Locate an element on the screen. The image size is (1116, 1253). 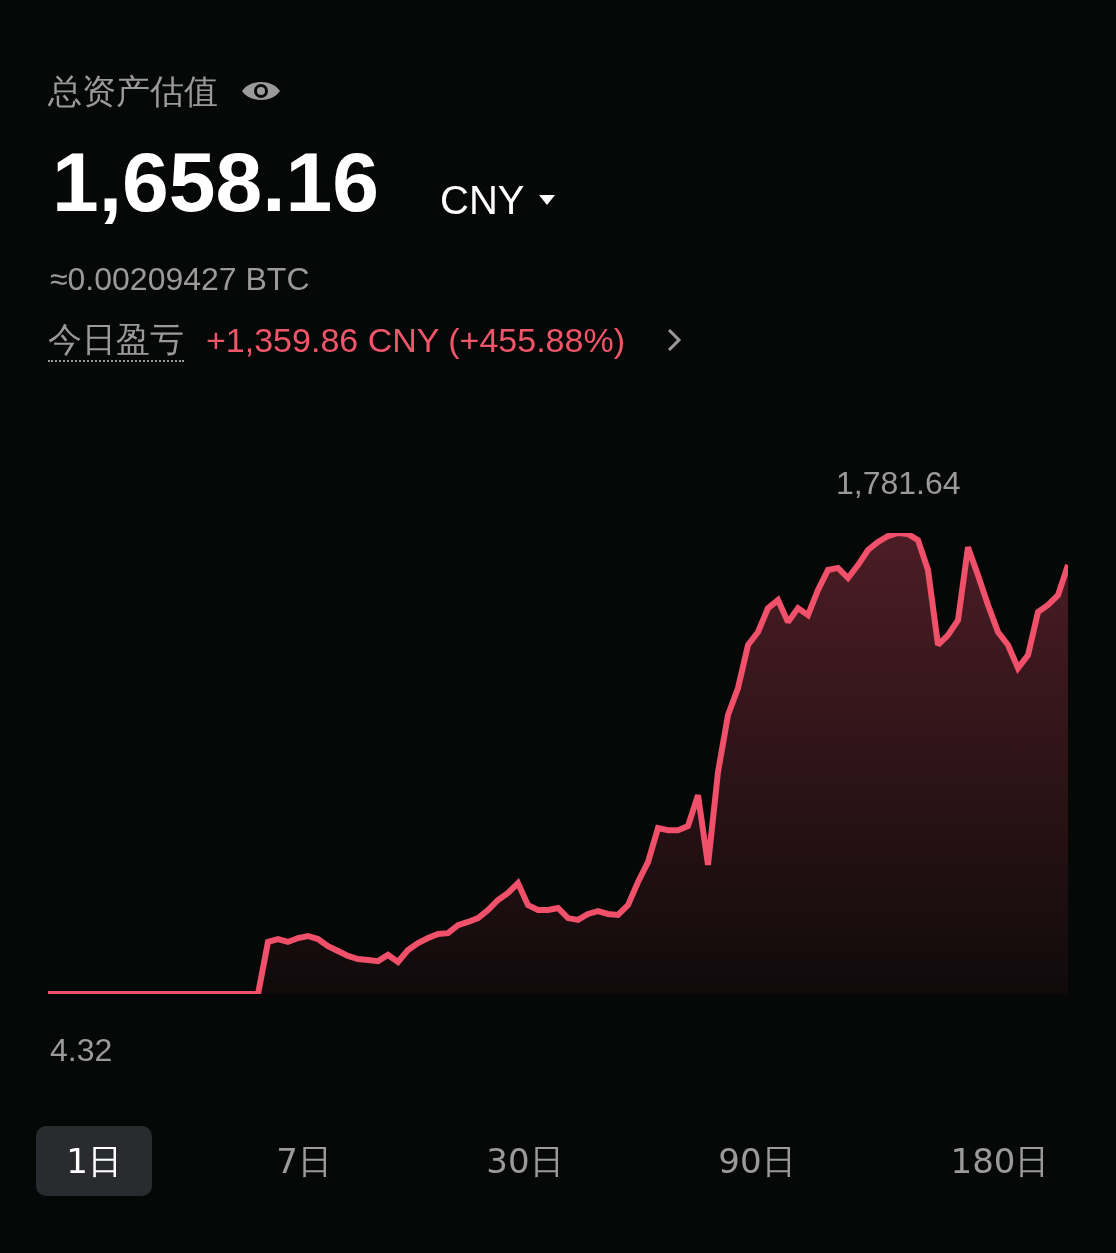
text: 7日 is located at coordinates (304, 1161).